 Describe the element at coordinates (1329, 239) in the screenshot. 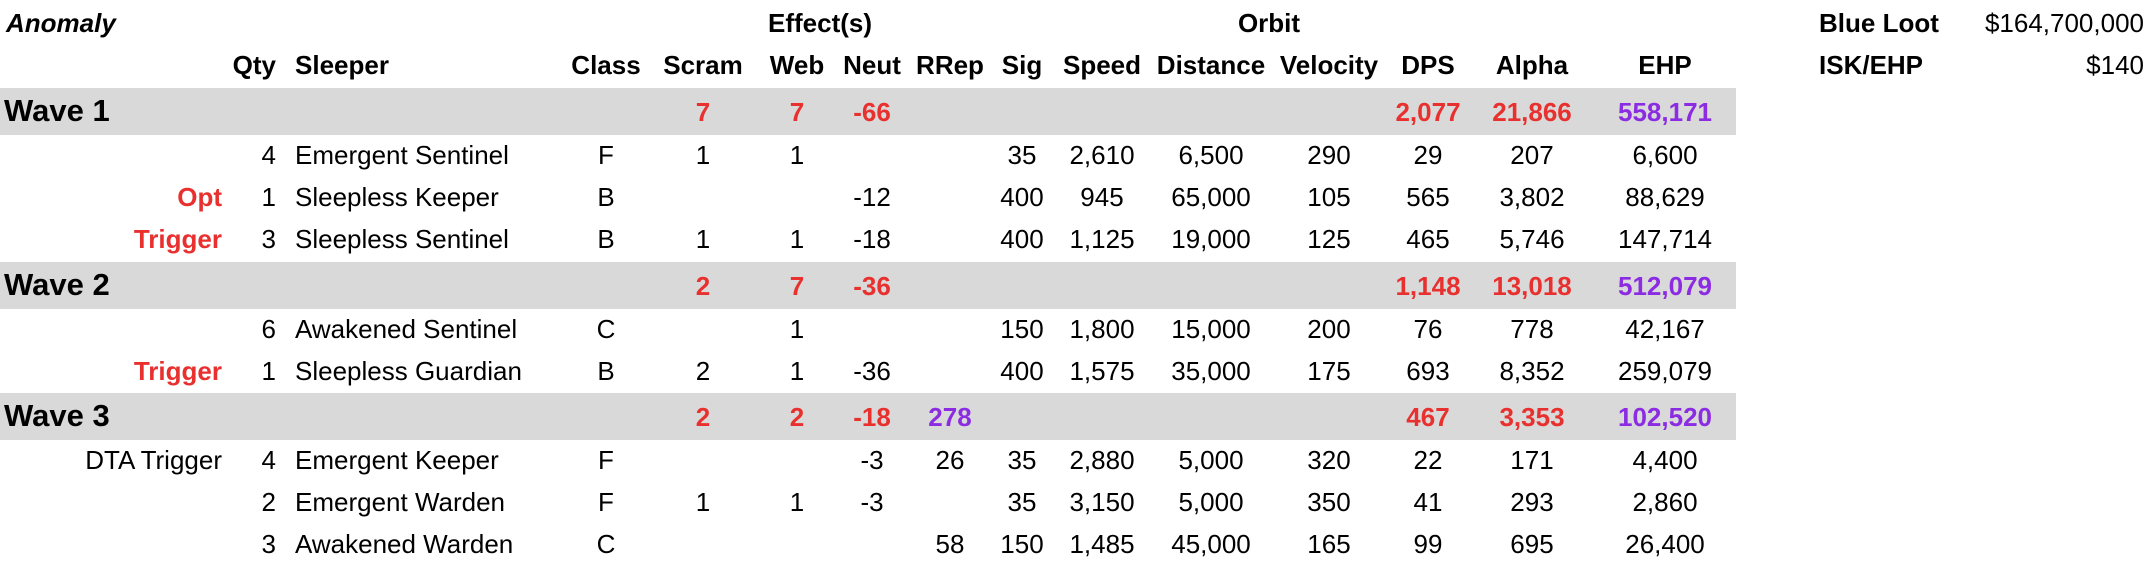

I see `velocity-cell: 125` at that location.